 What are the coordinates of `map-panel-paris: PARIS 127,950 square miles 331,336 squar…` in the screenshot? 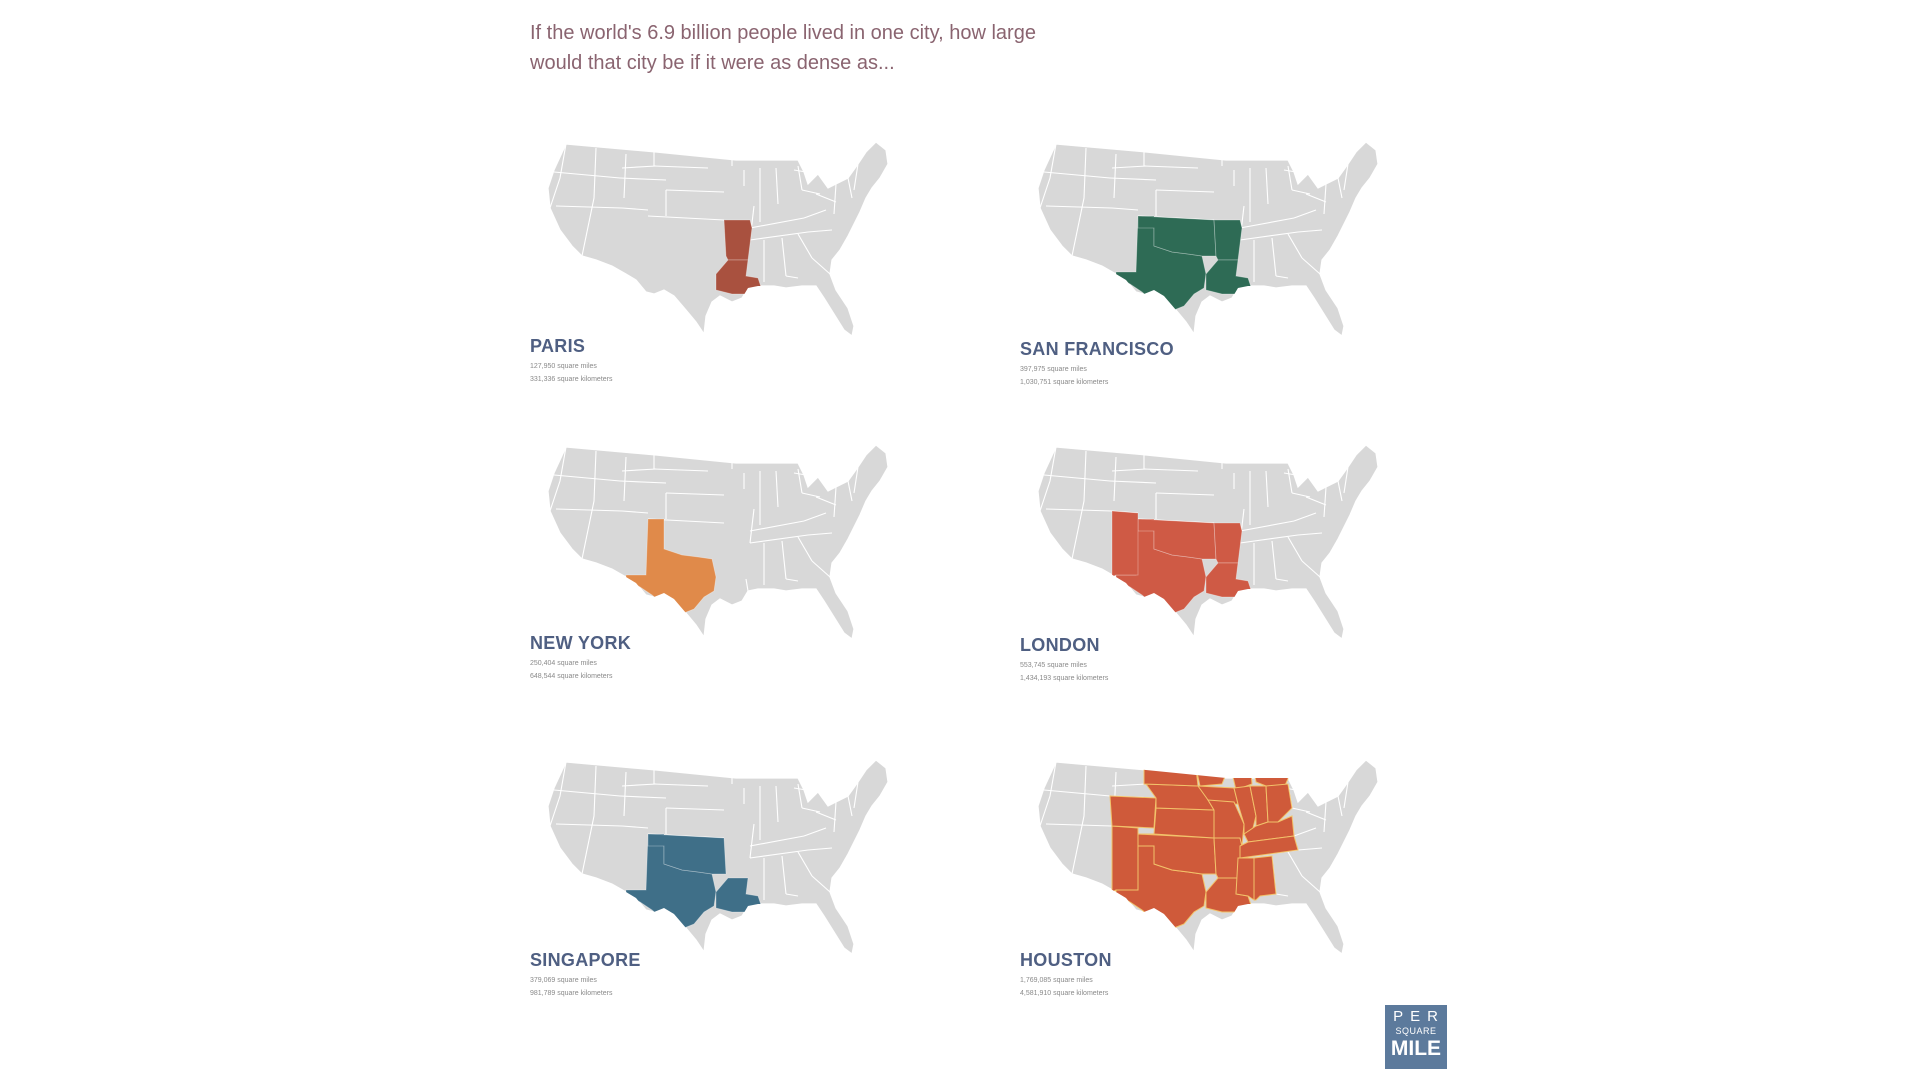 It's located at (740, 265).